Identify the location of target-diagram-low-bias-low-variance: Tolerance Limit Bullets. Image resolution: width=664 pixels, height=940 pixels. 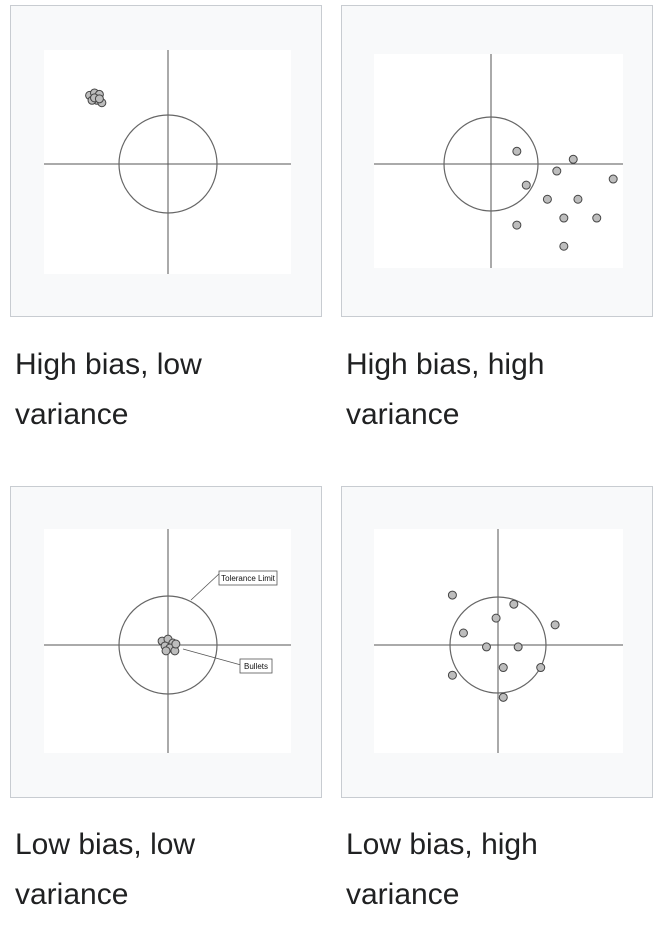
(167, 641).